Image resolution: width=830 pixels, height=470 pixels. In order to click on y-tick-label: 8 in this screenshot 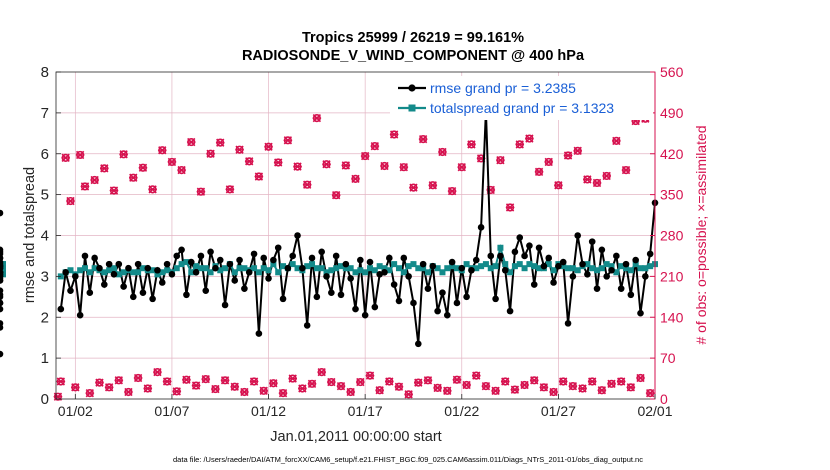, I will do `click(45, 72)`.